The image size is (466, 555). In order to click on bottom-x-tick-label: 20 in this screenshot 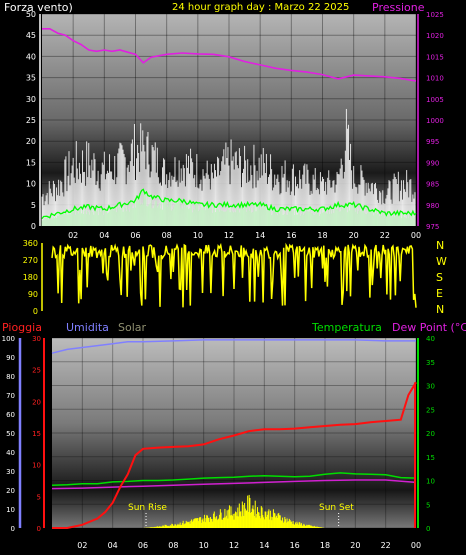, I will do `click(355, 545)`.